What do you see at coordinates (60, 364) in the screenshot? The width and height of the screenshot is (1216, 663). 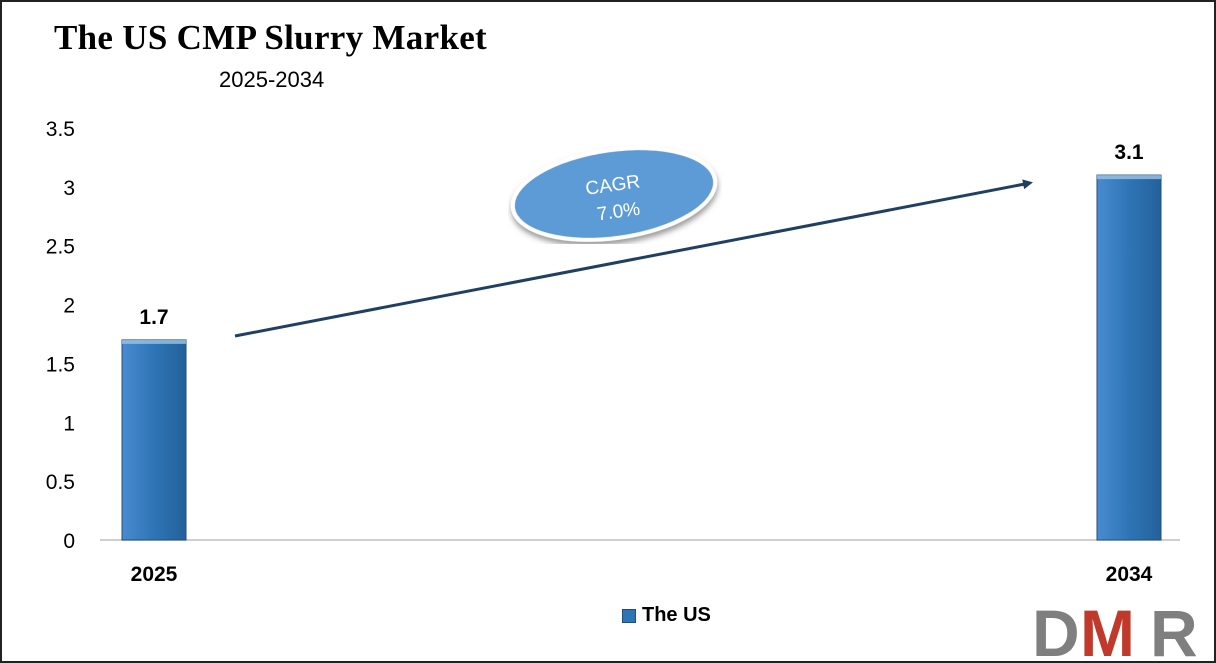 I see `y-tick-label: 1.5` at bounding box center [60, 364].